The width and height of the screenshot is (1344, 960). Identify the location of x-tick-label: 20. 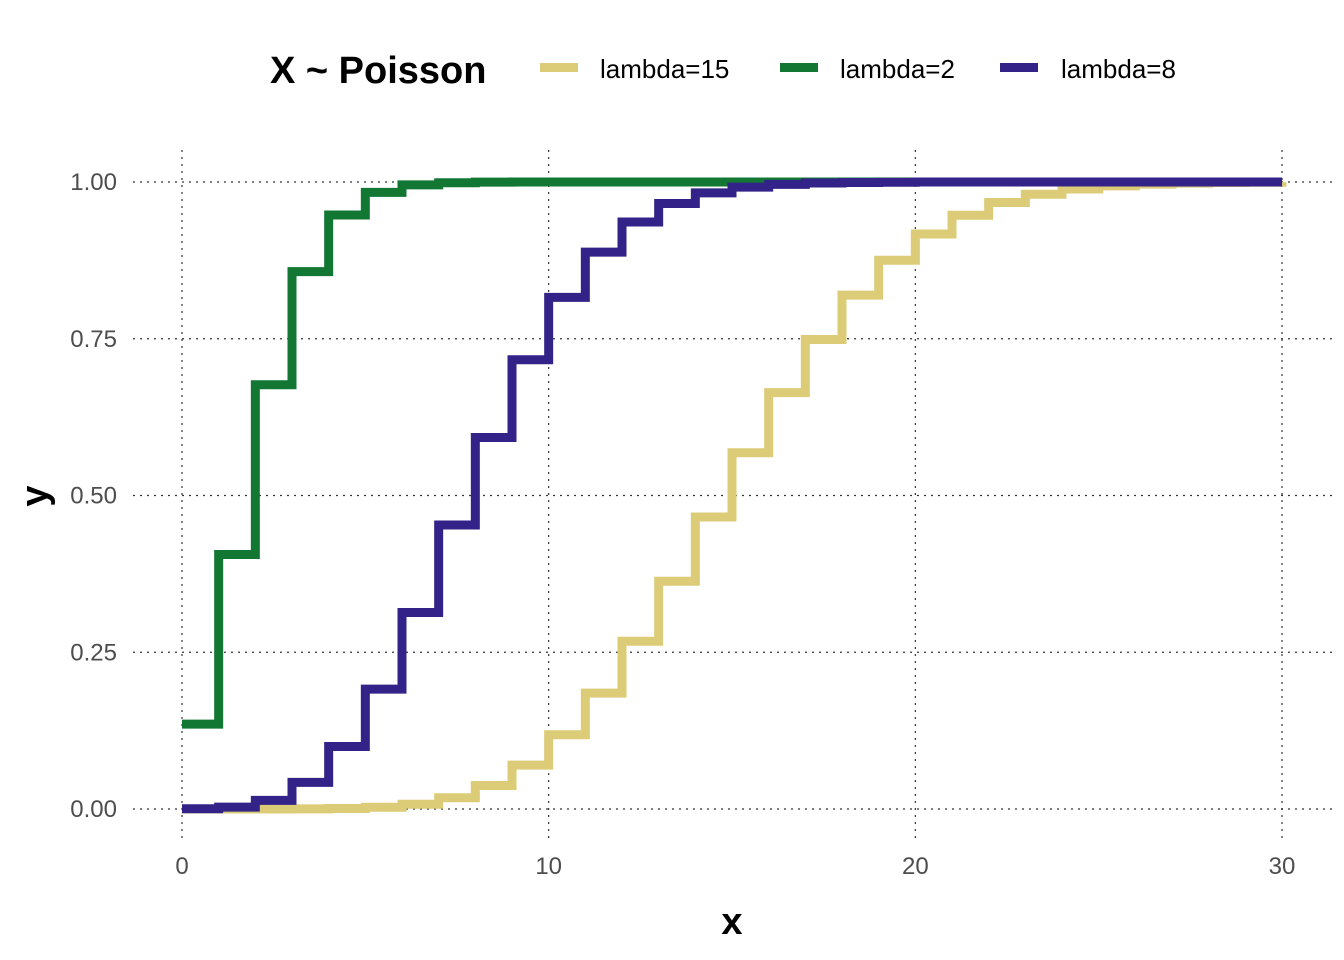
(915, 866).